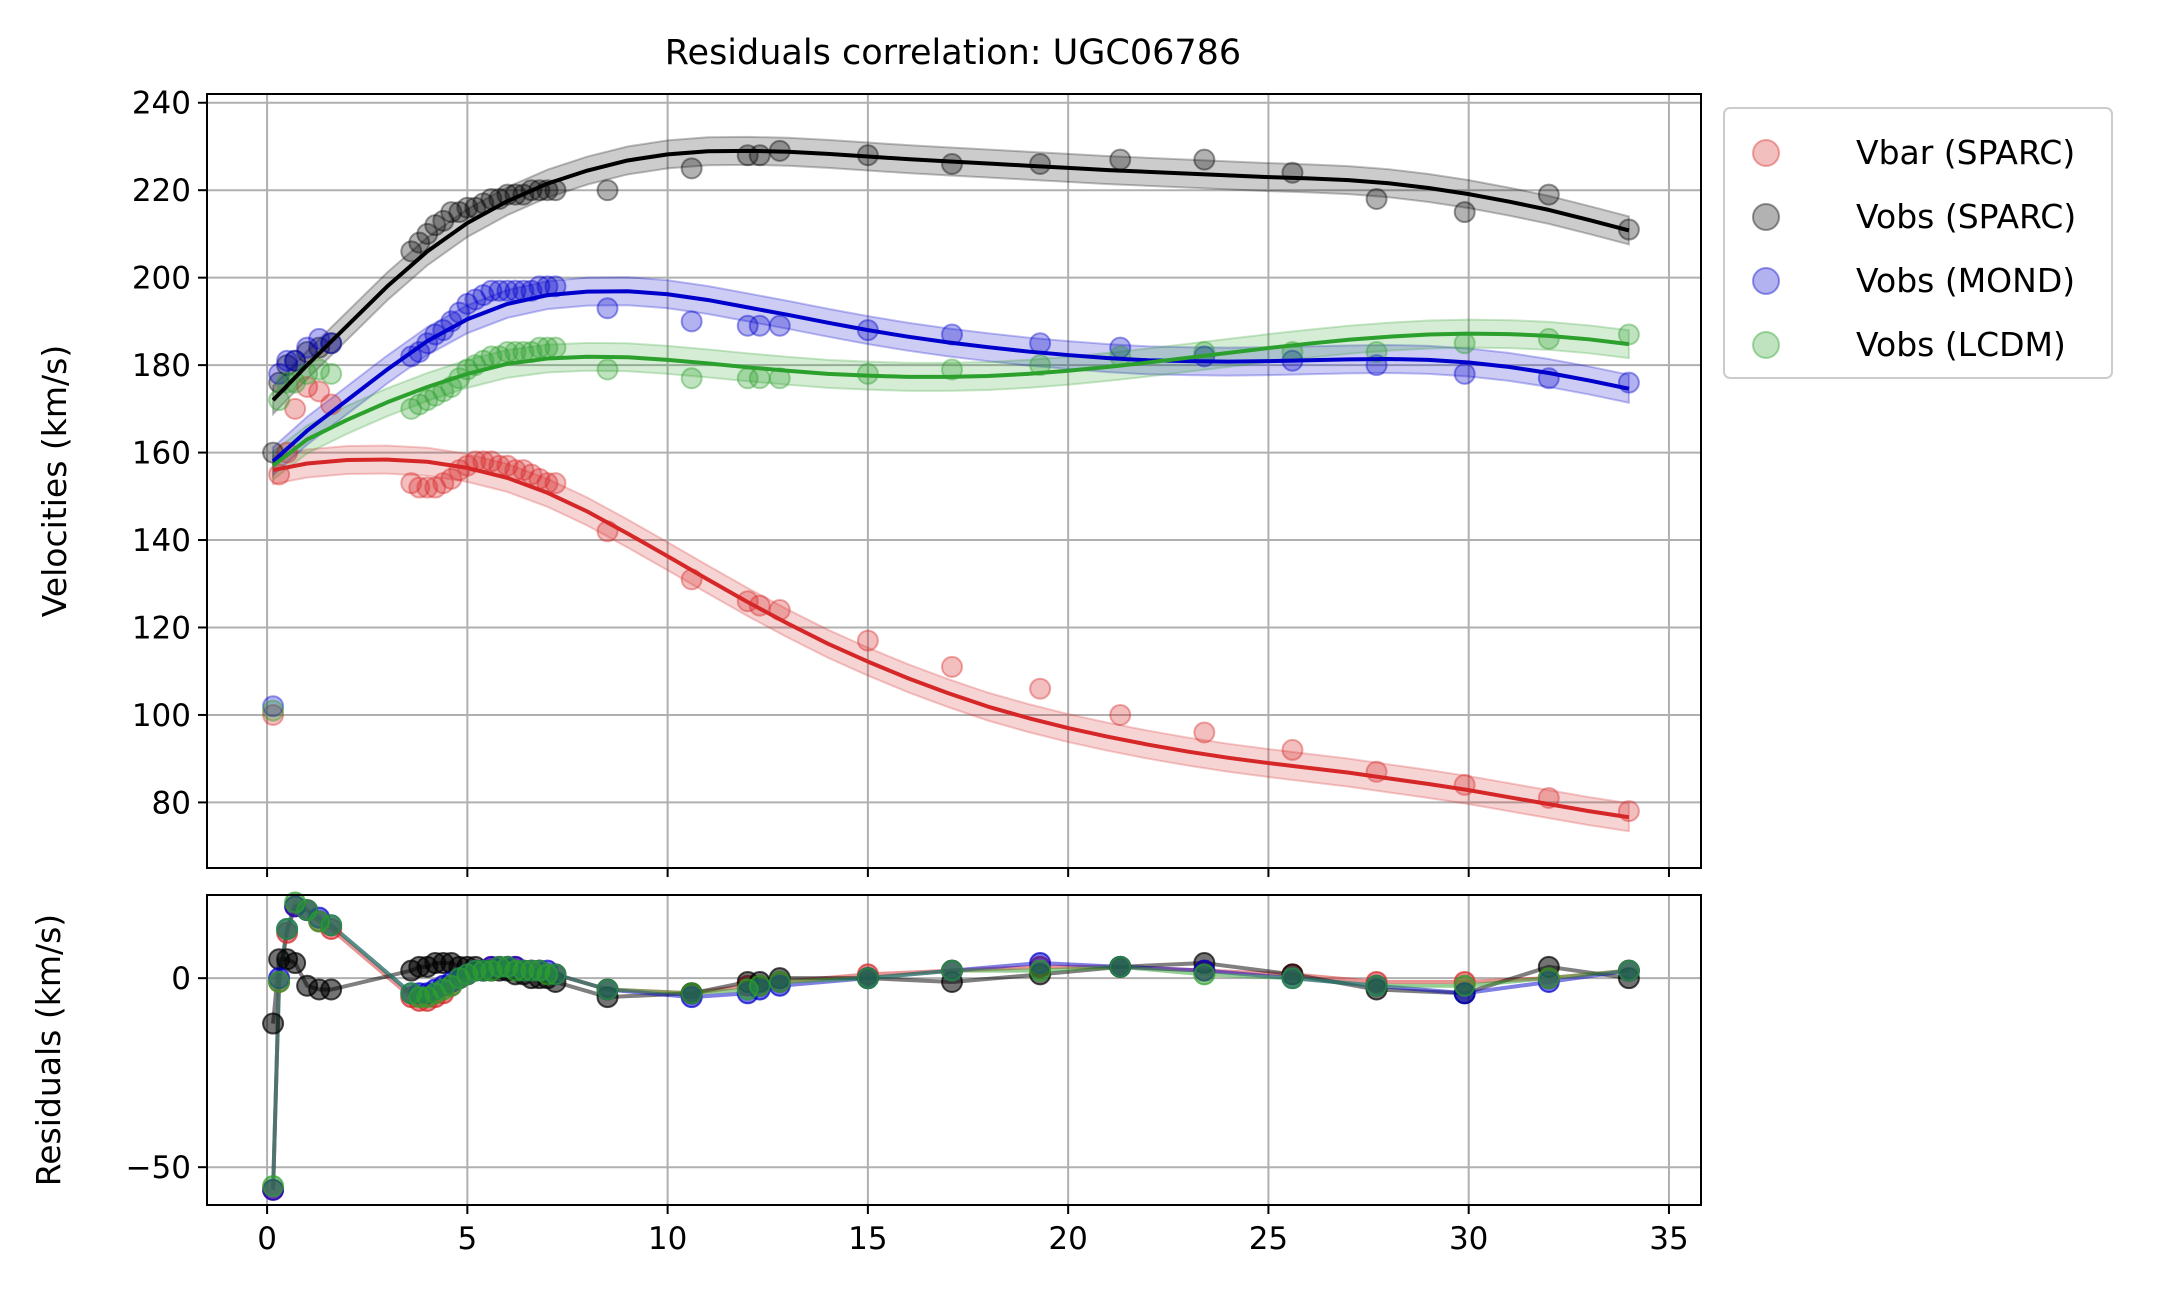  What do you see at coordinates (161, 366) in the screenshot?
I see `top-ytick-label: 180` at bounding box center [161, 366].